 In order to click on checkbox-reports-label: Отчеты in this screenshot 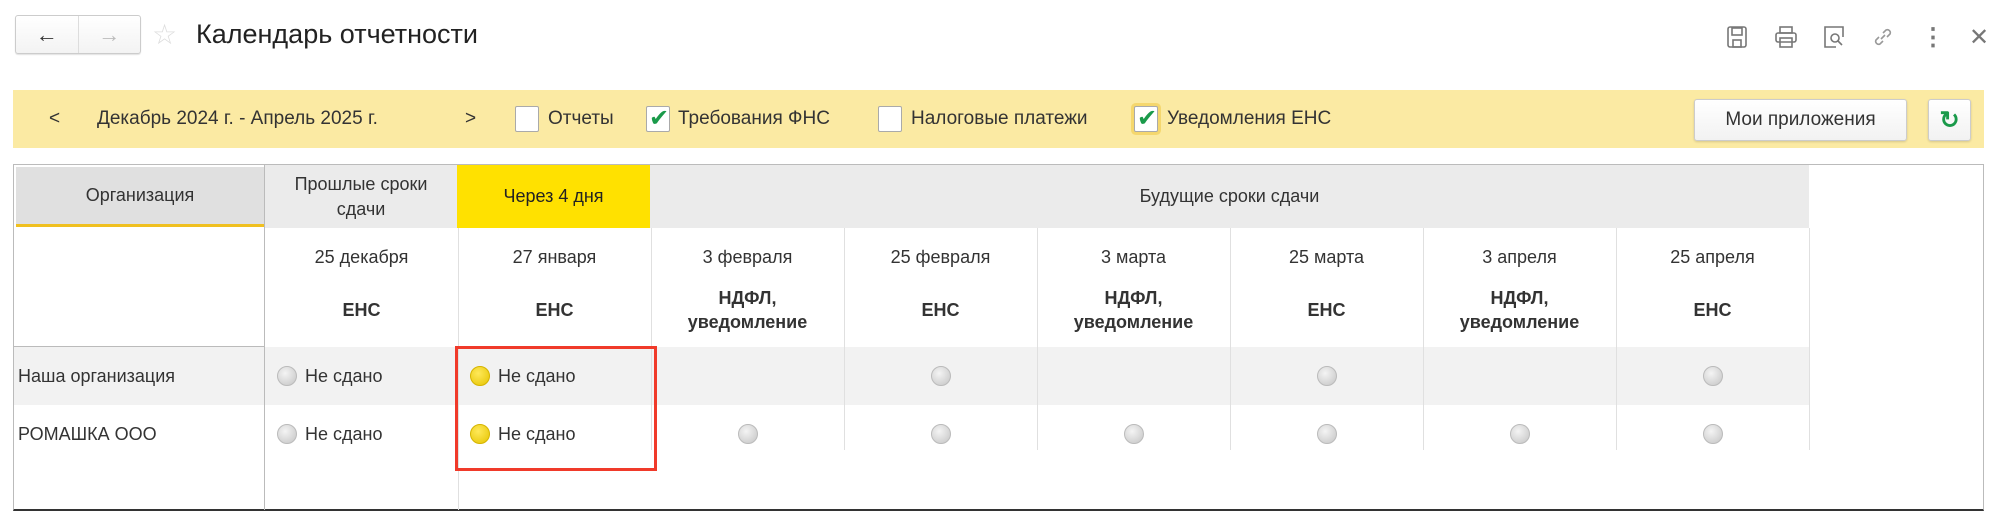, I will do `click(581, 118)`.